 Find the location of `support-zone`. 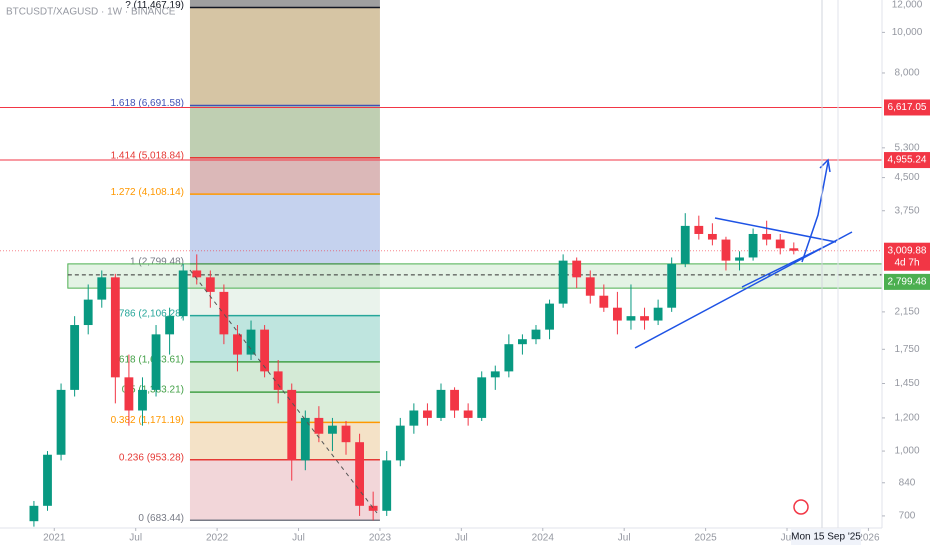

support-zone is located at coordinates (475, 276).